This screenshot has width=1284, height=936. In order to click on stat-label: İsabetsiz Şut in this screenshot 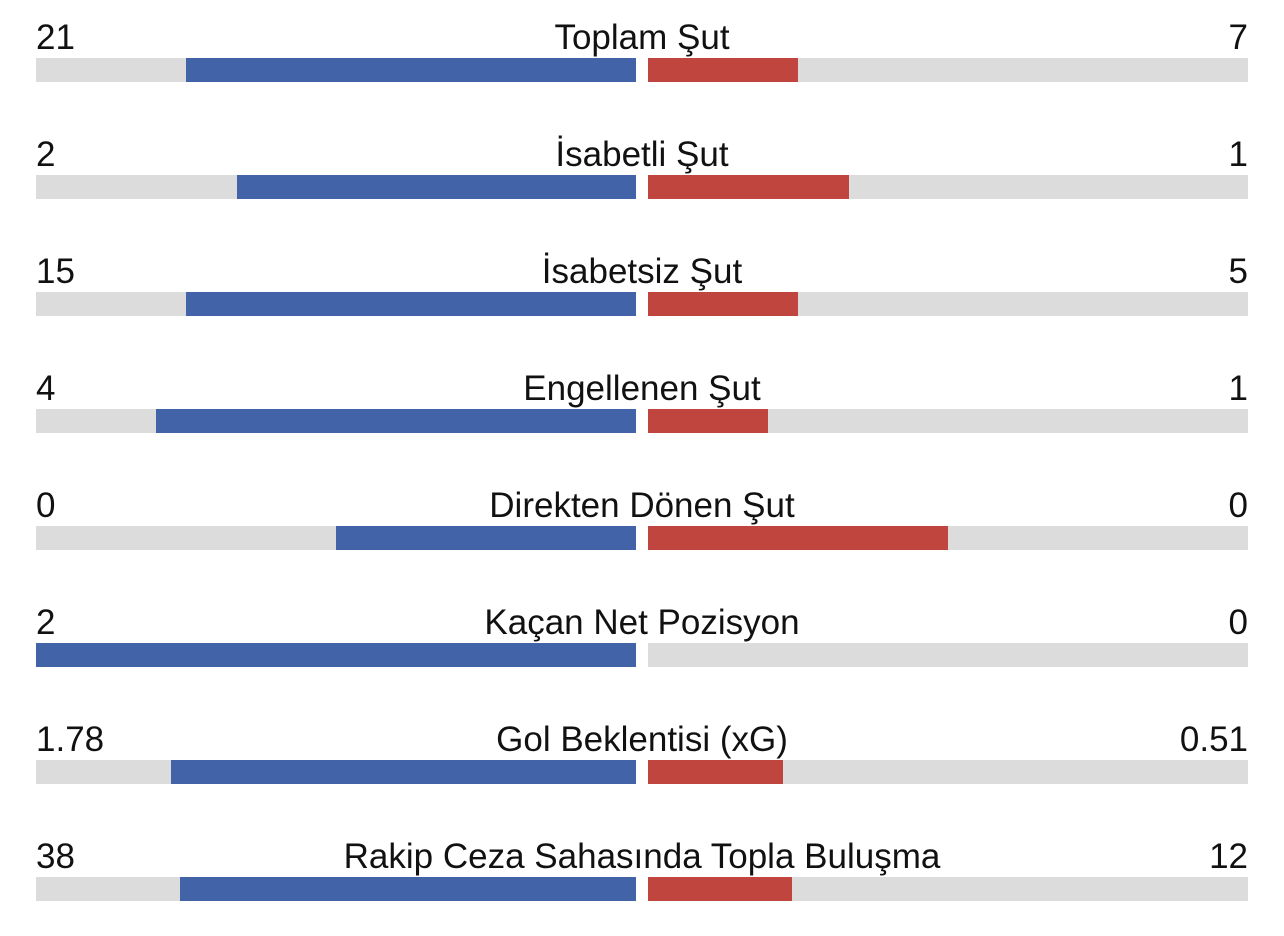, I will do `click(642, 271)`.